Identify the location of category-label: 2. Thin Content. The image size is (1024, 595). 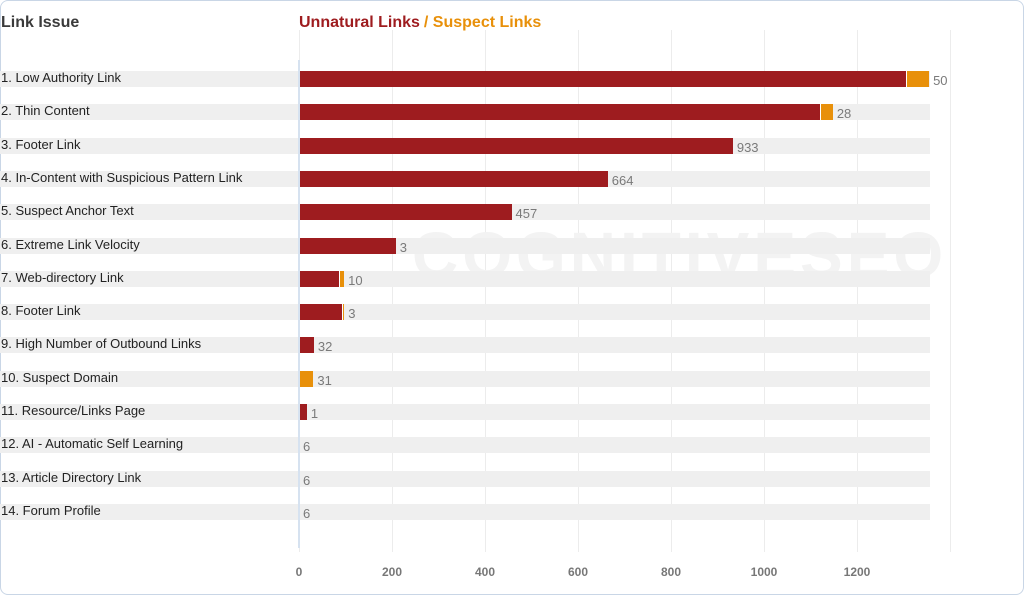
(45, 111).